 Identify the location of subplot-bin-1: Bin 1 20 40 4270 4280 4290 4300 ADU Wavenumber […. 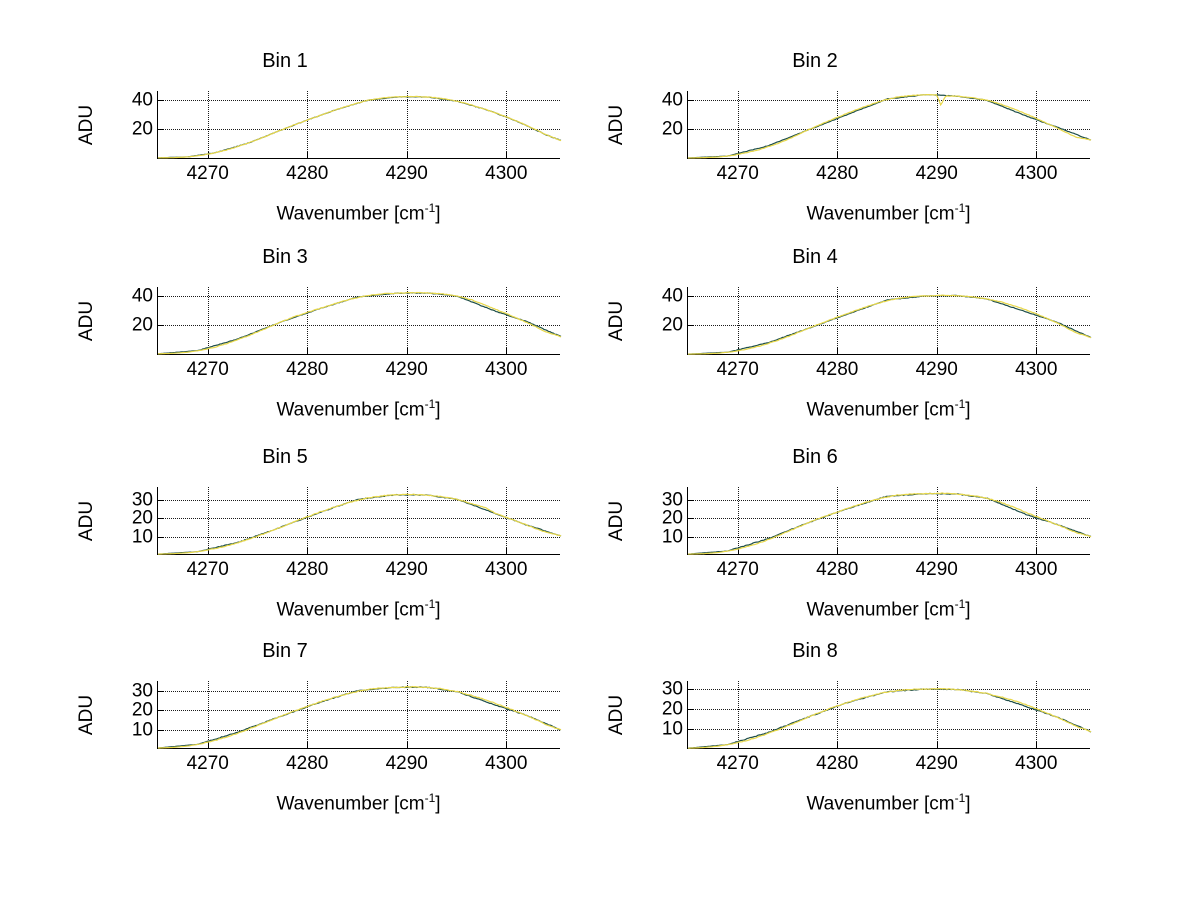
(285, 148).